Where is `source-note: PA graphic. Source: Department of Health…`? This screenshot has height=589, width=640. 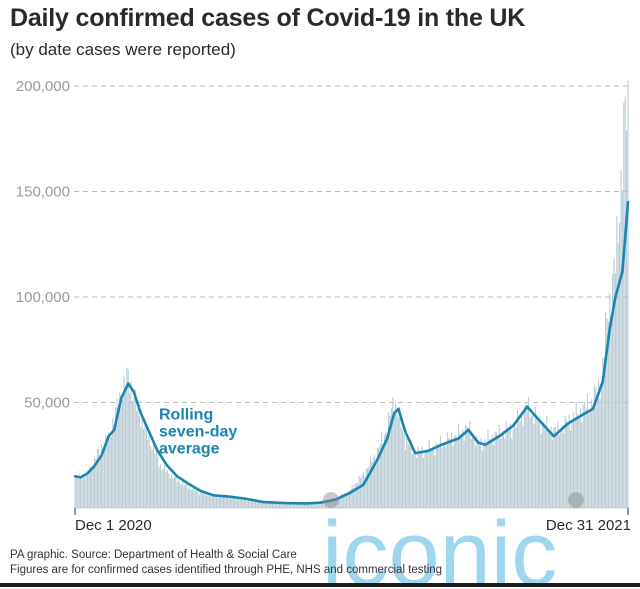 source-note: PA graphic. Source: Department of Health… is located at coordinates (153, 555).